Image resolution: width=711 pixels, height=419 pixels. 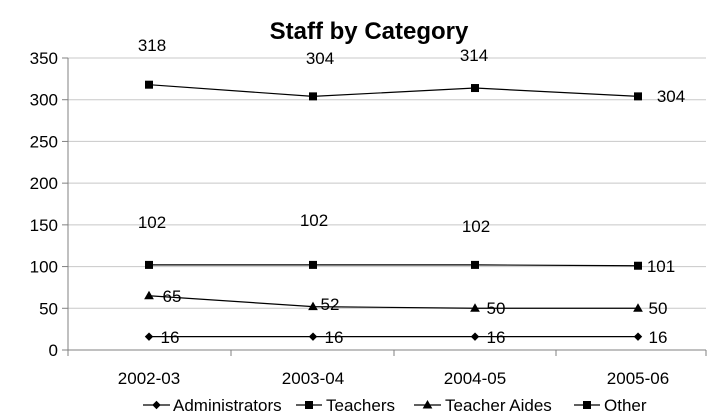 I want to click on chart-title: Staff by Category, so click(x=369, y=31).